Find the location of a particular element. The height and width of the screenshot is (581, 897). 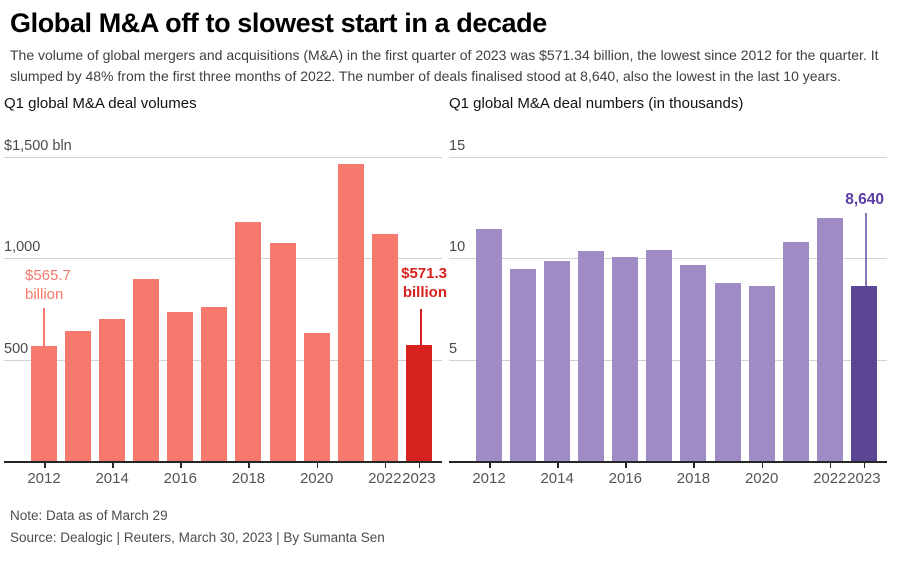

x-axis-slot: 2018 is located at coordinates (248, 477).